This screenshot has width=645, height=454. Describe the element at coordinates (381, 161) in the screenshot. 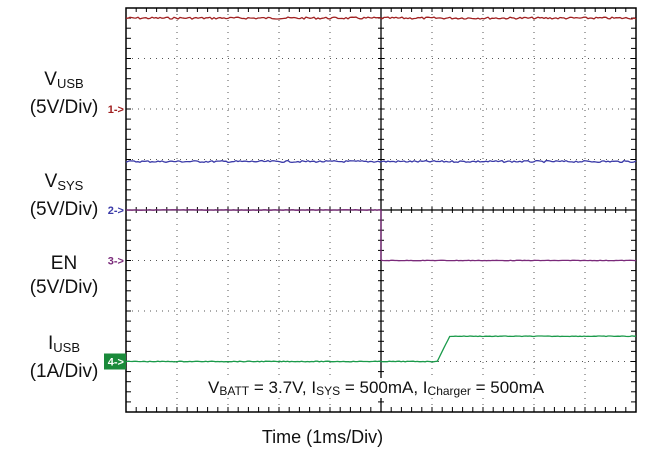

I see `trace-ch2` at that location.